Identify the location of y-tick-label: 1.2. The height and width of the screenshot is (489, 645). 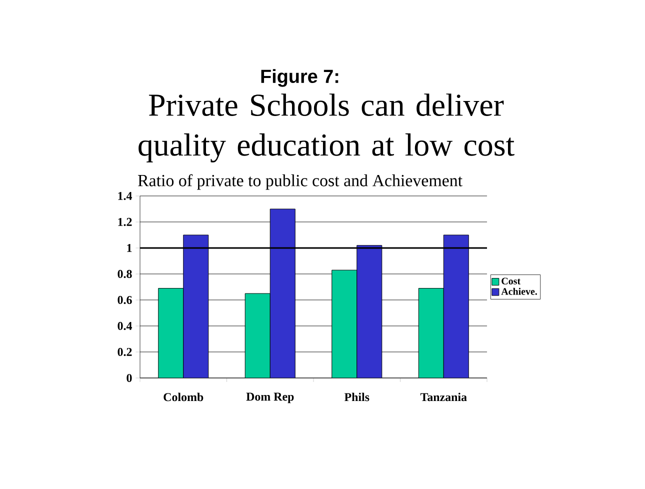
(125, 222).